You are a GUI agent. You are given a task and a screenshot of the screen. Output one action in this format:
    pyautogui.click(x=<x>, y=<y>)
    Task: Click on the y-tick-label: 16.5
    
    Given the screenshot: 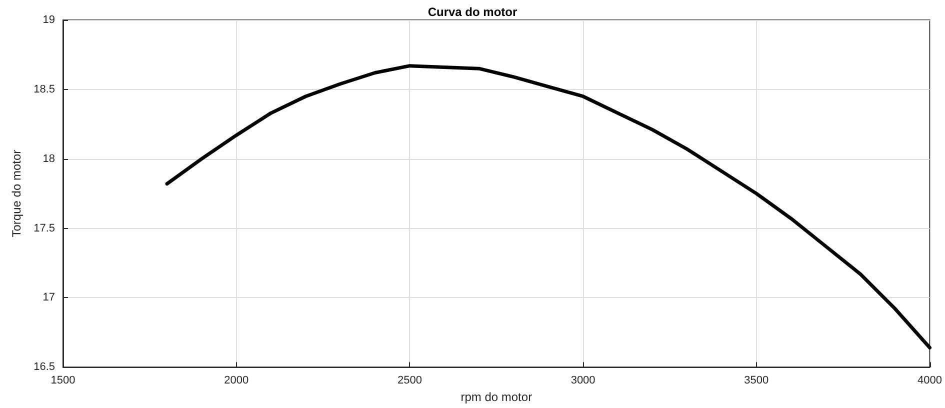 What is the action you would take?
    pyautogui.click(x=44, y=367)
    